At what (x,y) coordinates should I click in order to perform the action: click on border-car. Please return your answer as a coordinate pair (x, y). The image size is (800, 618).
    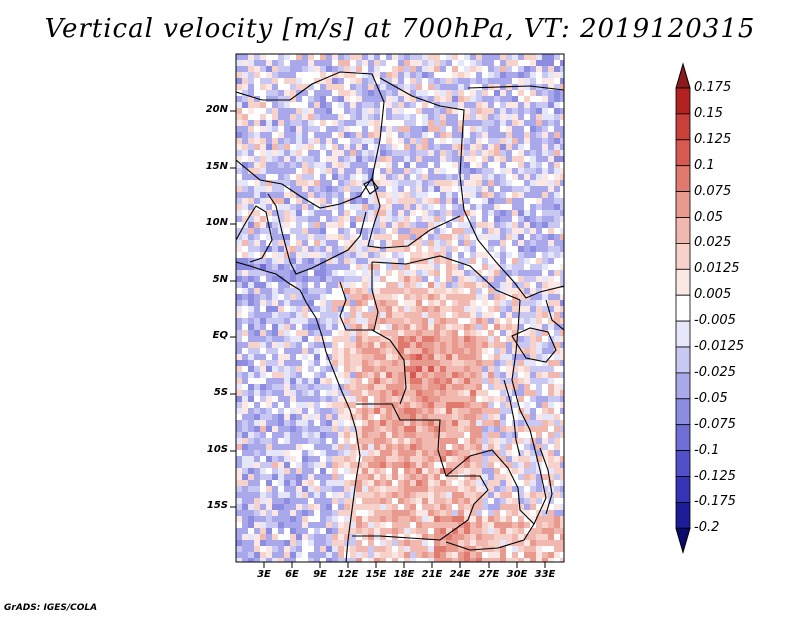
    Looking at the image, I should click on (446, 278).